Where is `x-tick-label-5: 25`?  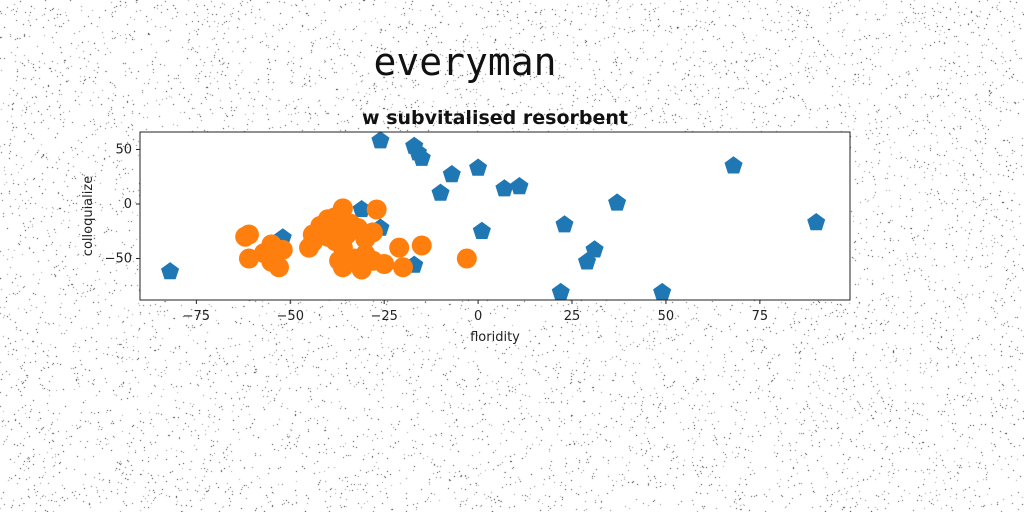 x-tick-label-5: 25 is located at coordinates (572, 316).